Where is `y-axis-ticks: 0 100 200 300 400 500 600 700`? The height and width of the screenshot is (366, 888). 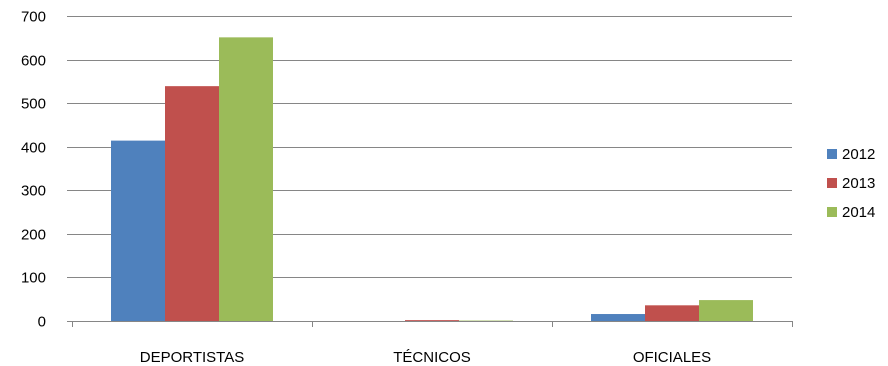 y-axis-ticks: 0 100 200 300 400 500 600 700 is located at coordinates (46, 170).